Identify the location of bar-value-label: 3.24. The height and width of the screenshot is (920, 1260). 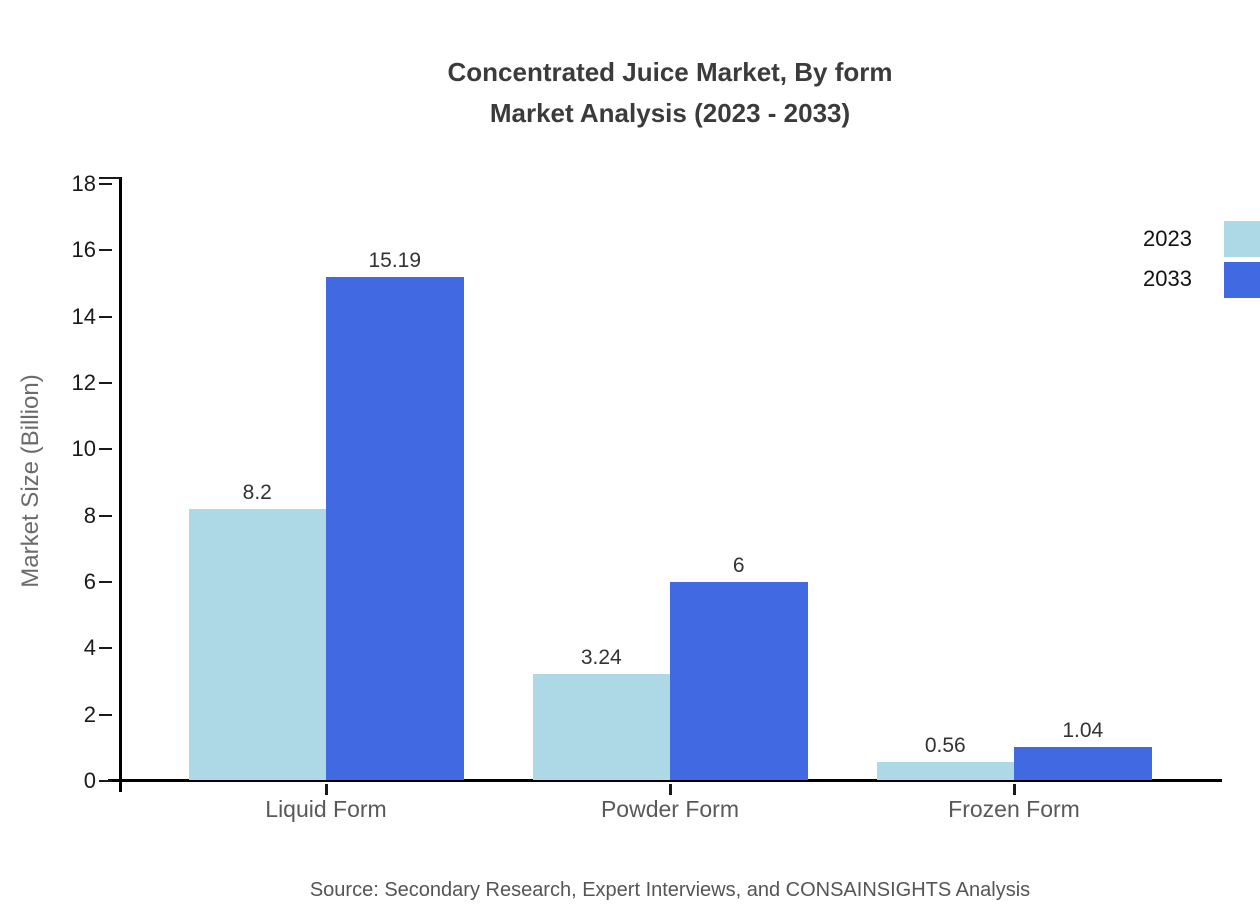
(601, 657).